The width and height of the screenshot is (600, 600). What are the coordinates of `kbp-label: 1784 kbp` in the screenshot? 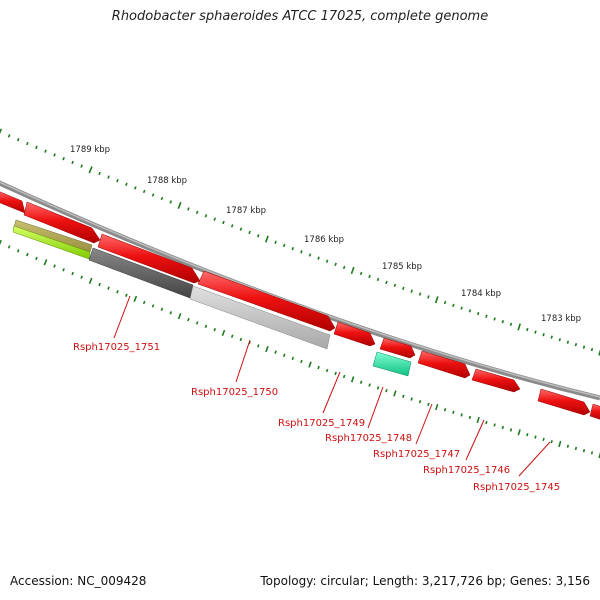 It's located at (481, 294).